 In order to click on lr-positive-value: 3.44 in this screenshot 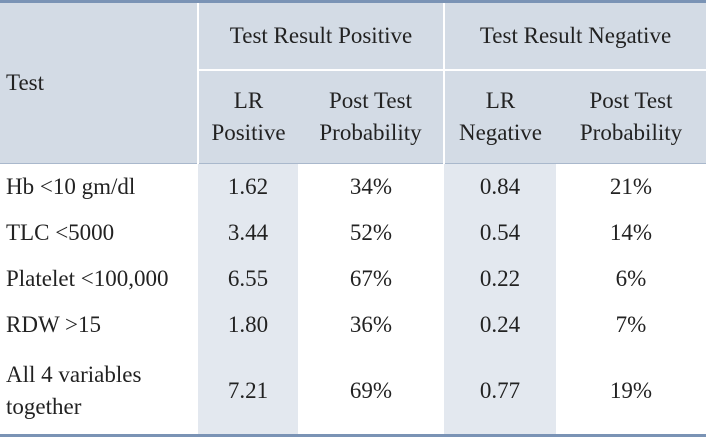, I will do `click(248, 233)`.